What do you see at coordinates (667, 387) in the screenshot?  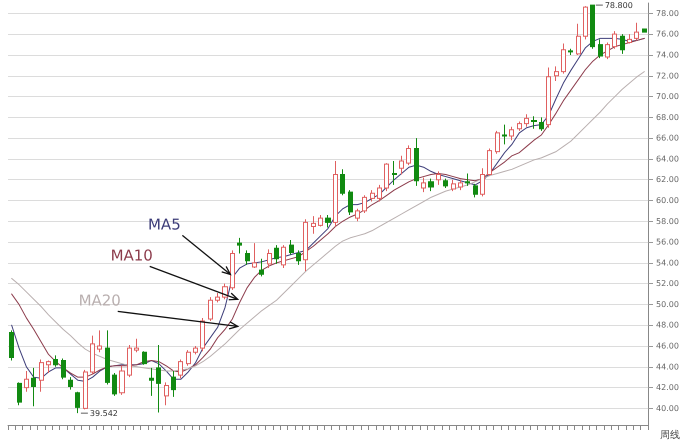 I see `y-tick-label: 42.00` at bounding box center [667, 387].